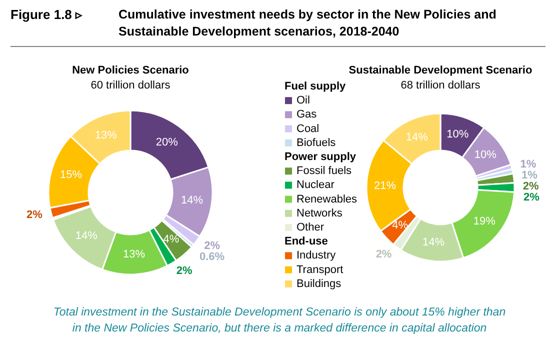  I want to click on legend-label: Coal, so click(308, 128).